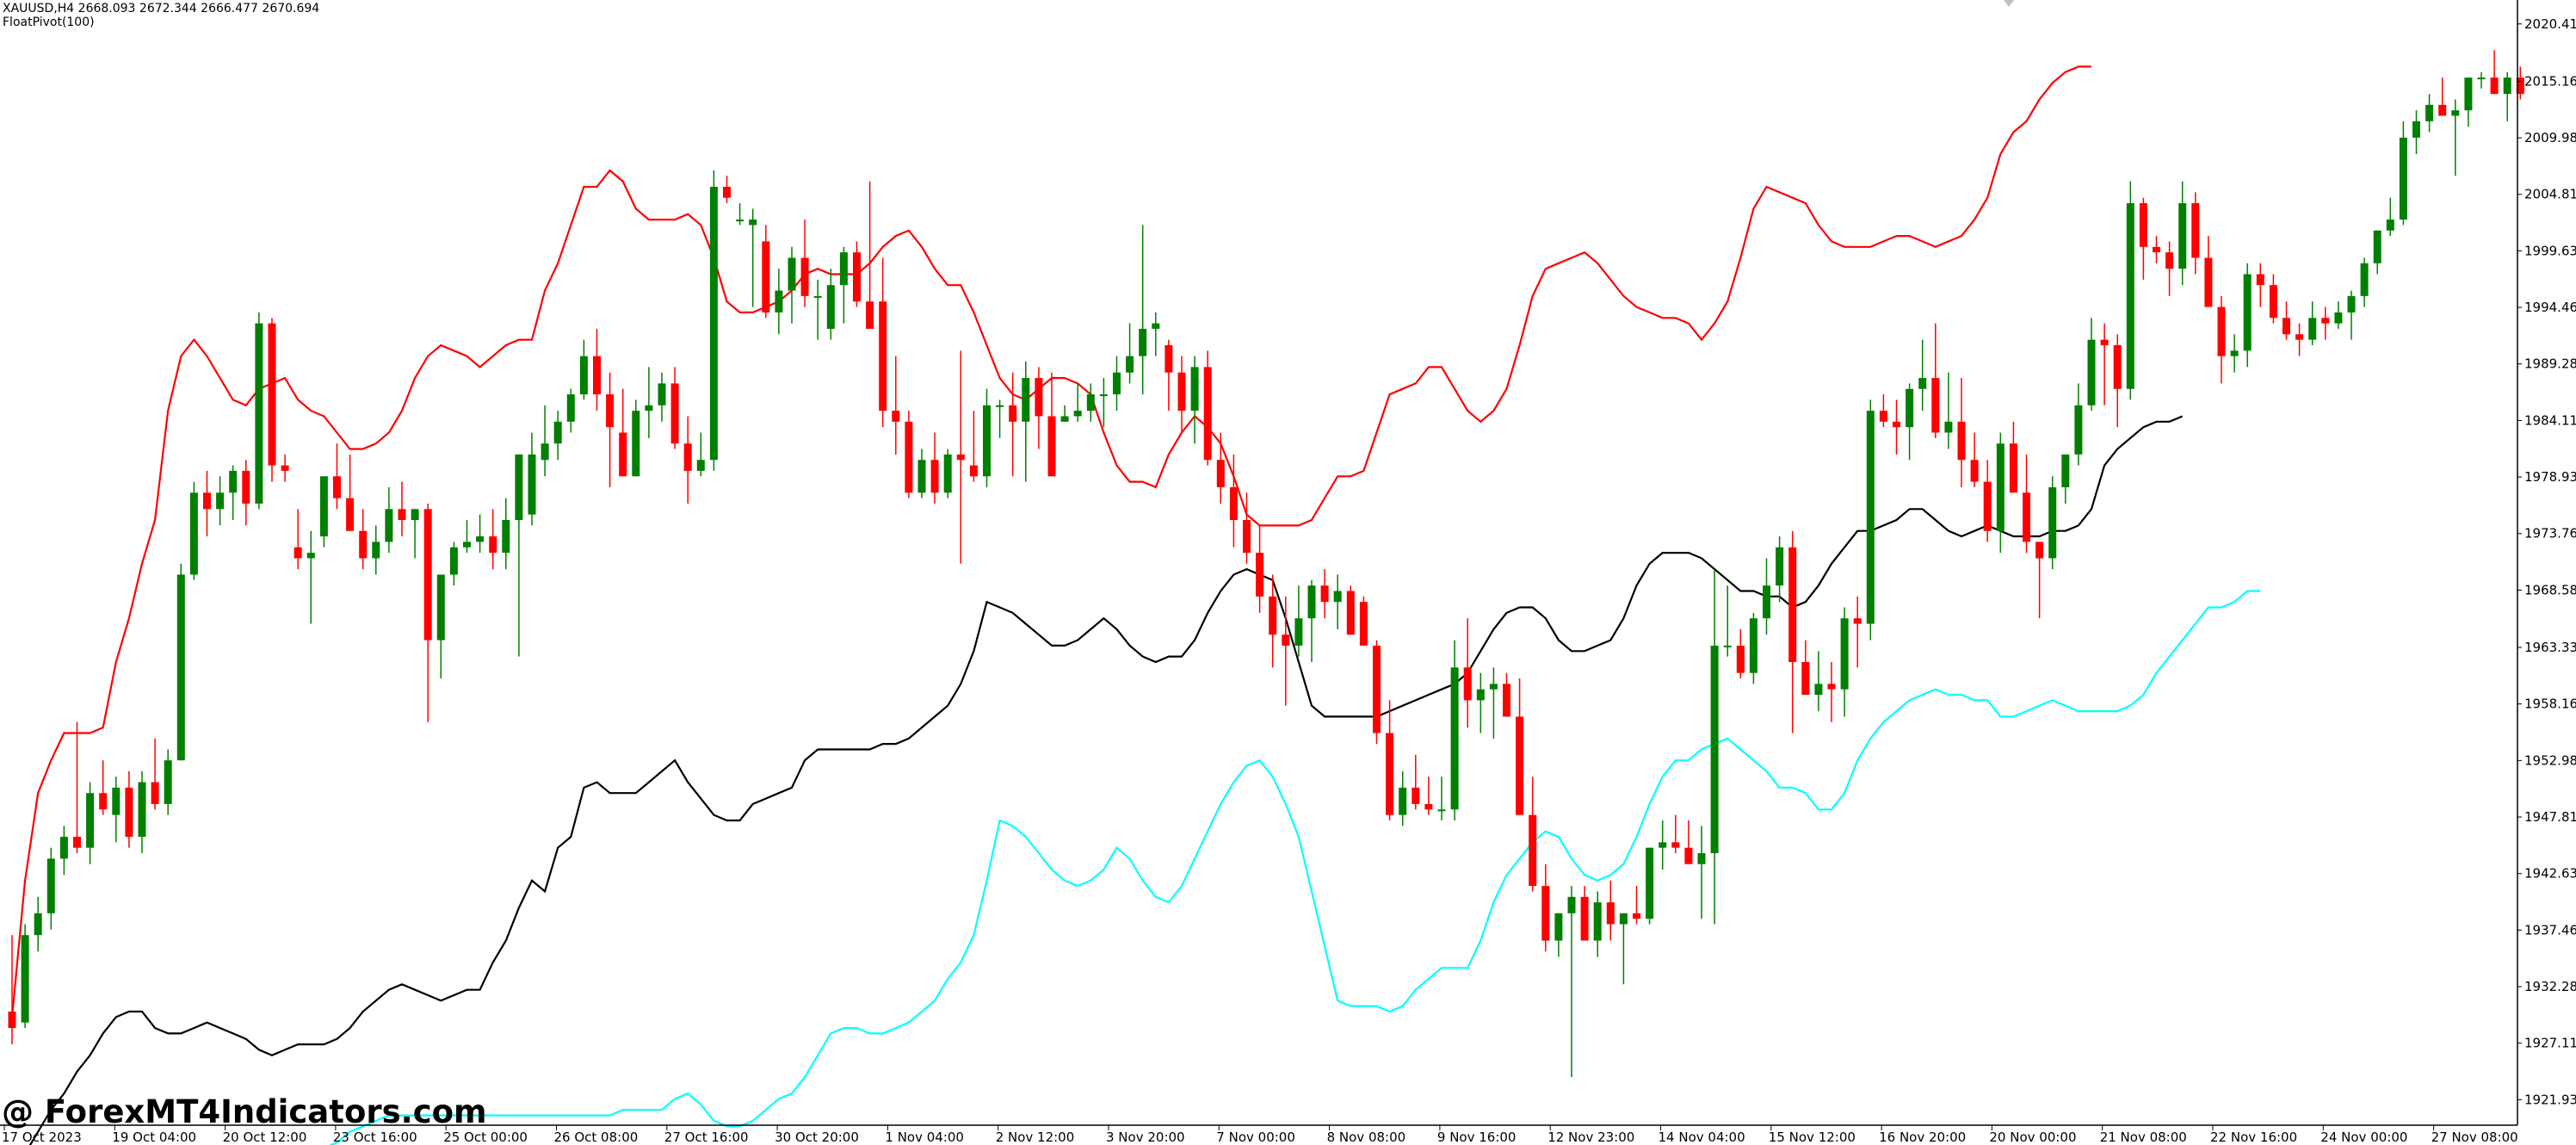 This screenshot has width=2576, height=1145. Describe the element at coordinates (1922, 1137) in the screenshot. I see `time-tick-label: 16 Nov 20:00` at that location.